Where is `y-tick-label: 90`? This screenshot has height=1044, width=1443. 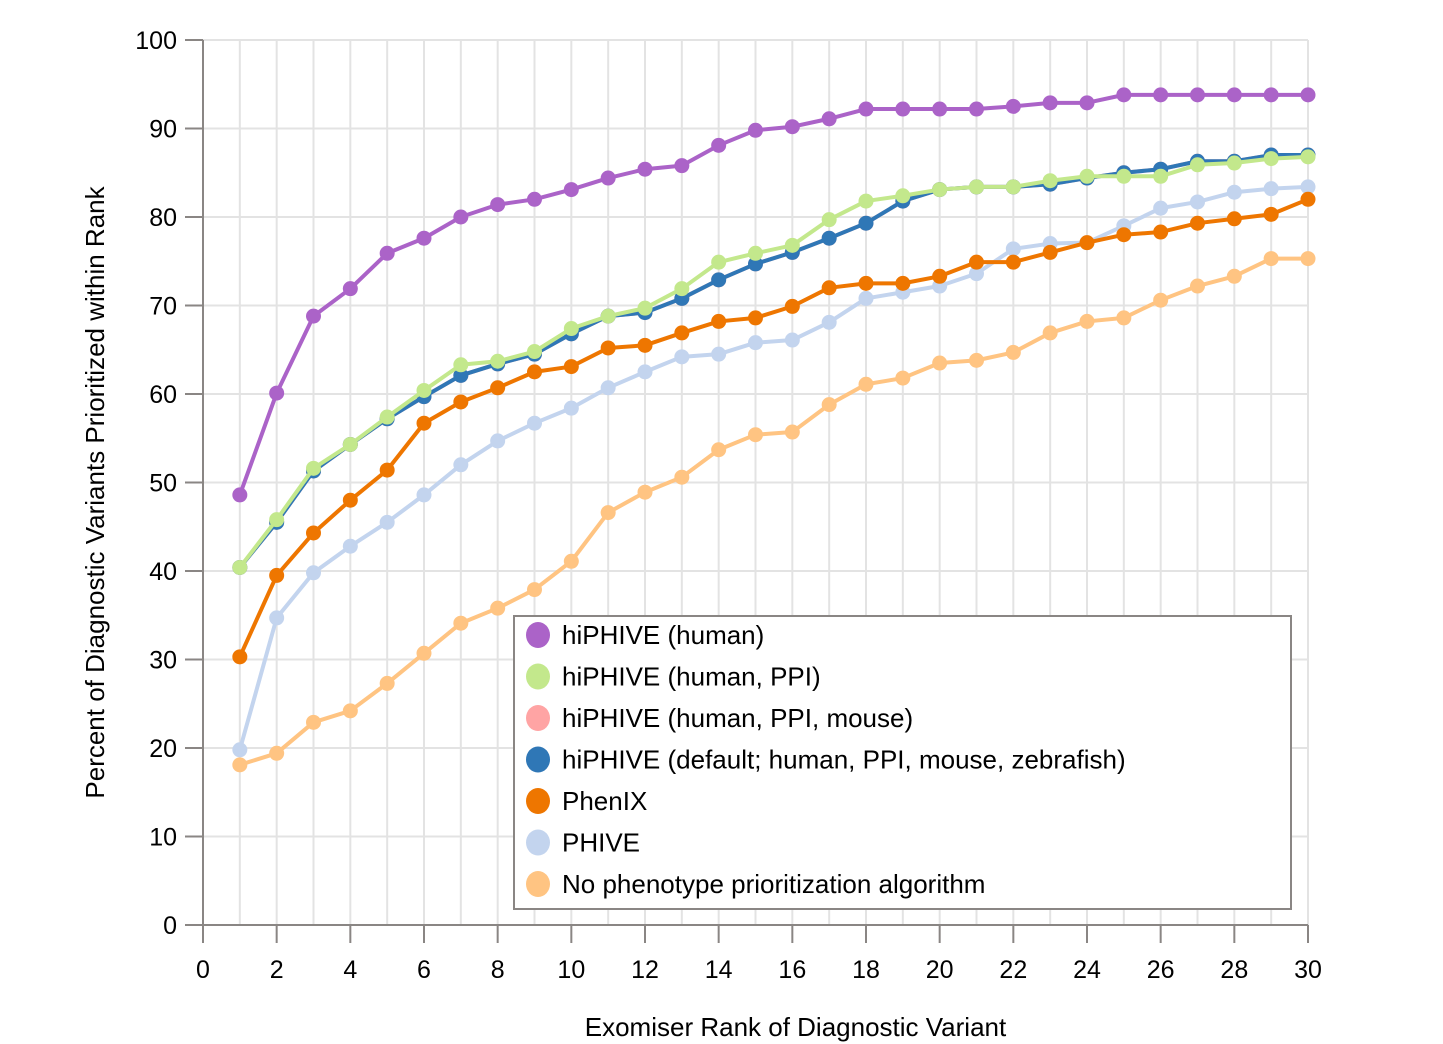 y-tick-label: 90 is located at coordinates (163, 130).